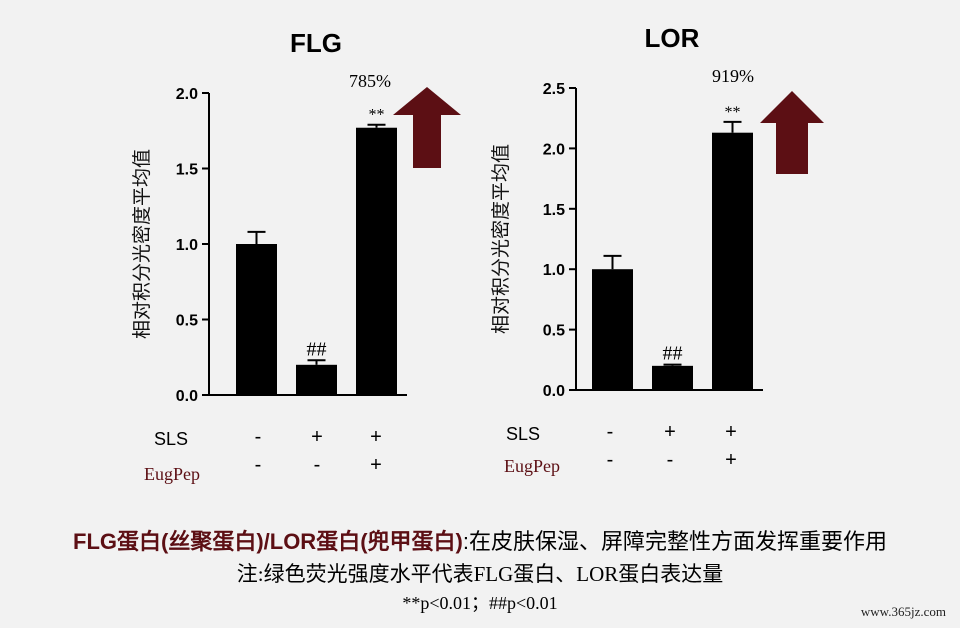  I want to click on chart-flg-y-tick-label: 1.0, so click(187, 245).